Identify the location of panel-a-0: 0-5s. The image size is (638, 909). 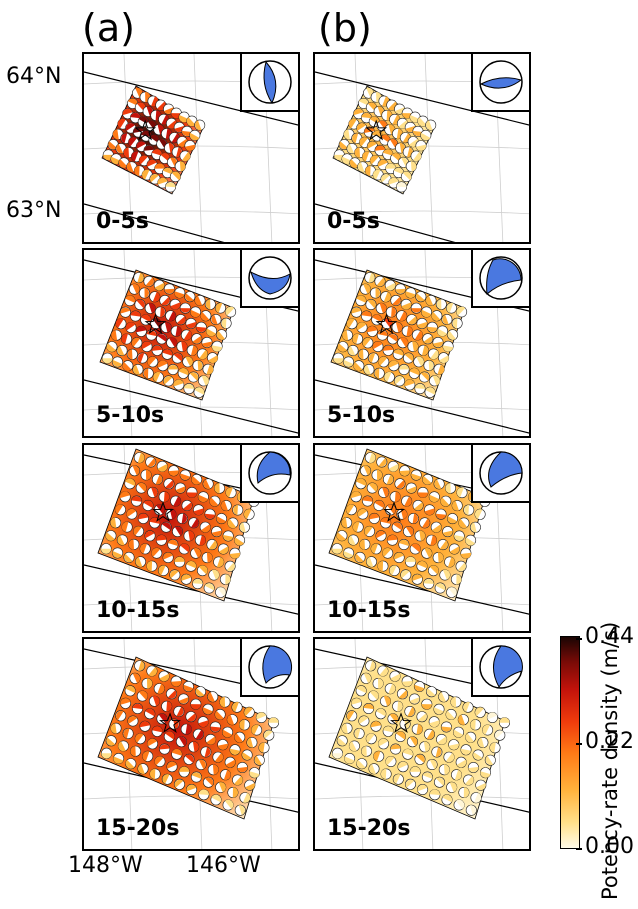
(191, 148).